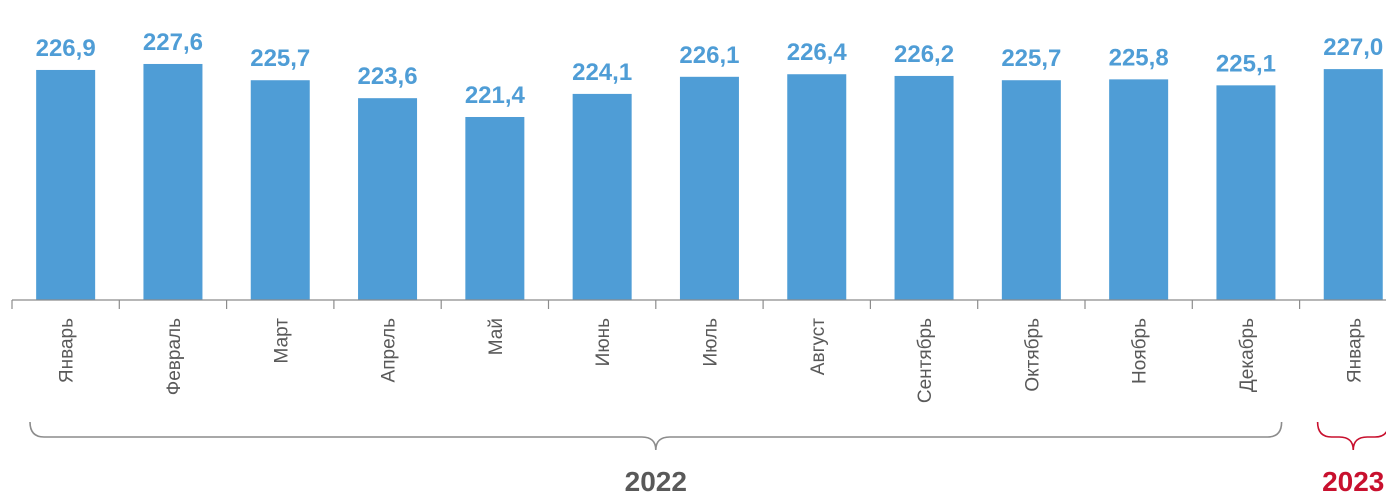 This screenshot has width=1386, height=495. Describe the element at coordinates (656, 480) in the screenshot. I see `year-label-2022: 2022` at that location.